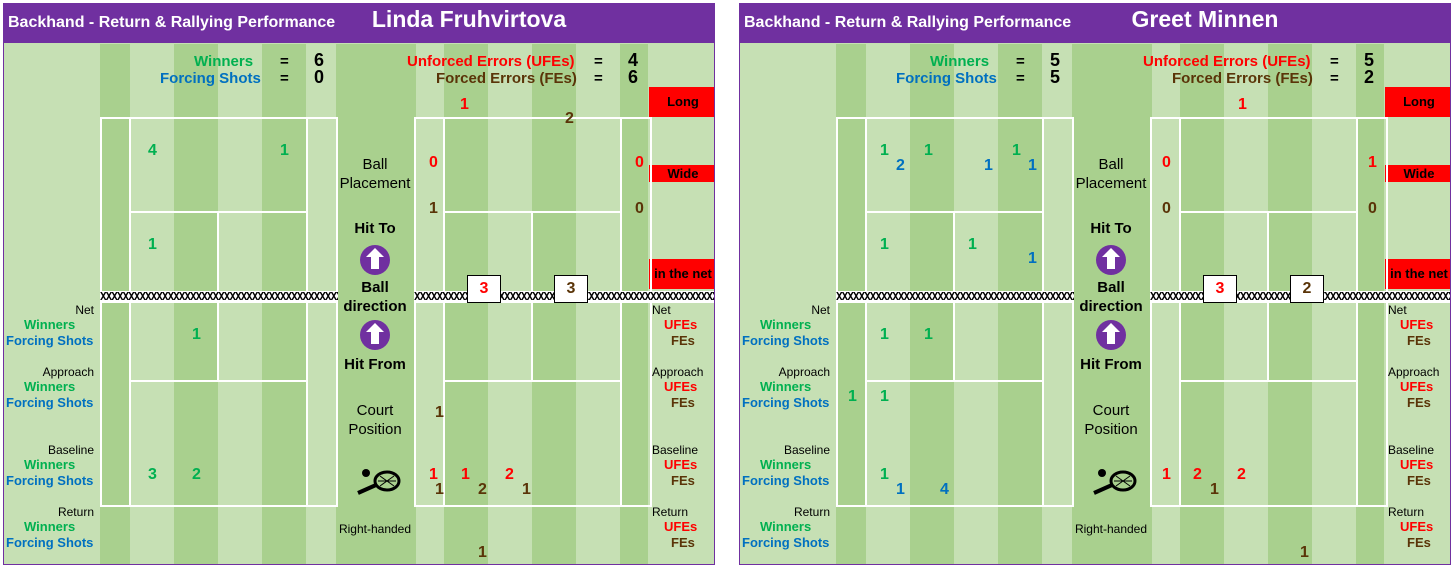 Image resolution: width=1456 pixels, height=569 pixels. I want to click on panel-subtitle: Backhand - Return & Rallying Performance, so click(908, 22).